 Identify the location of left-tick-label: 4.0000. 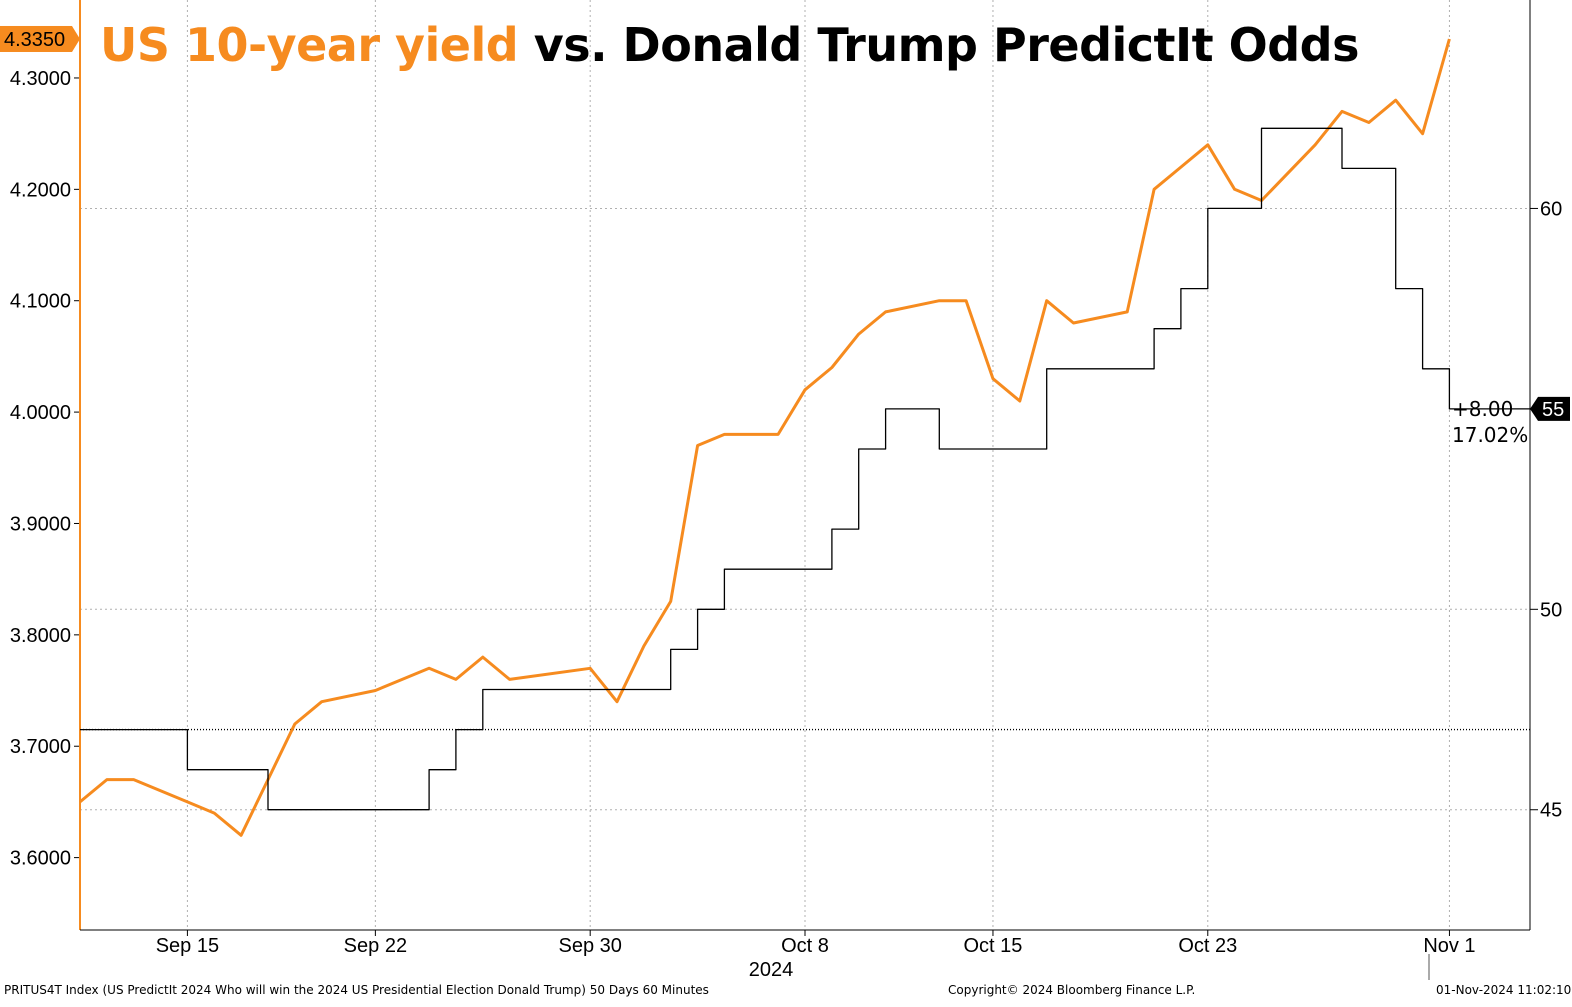
(40, 413).